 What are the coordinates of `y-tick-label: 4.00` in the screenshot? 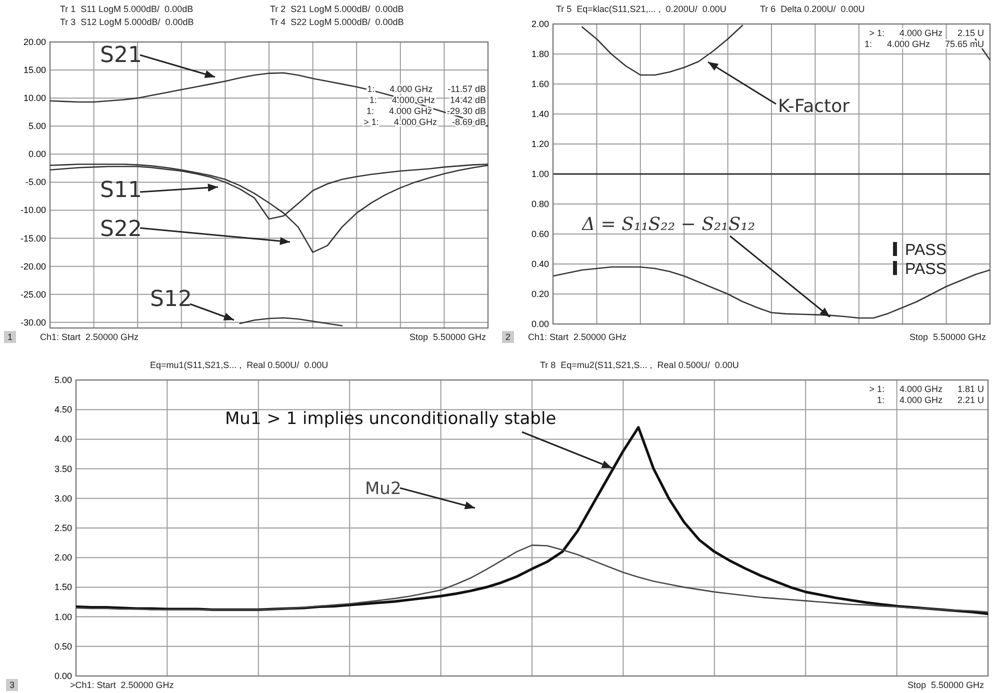 It's located at (63, 439).